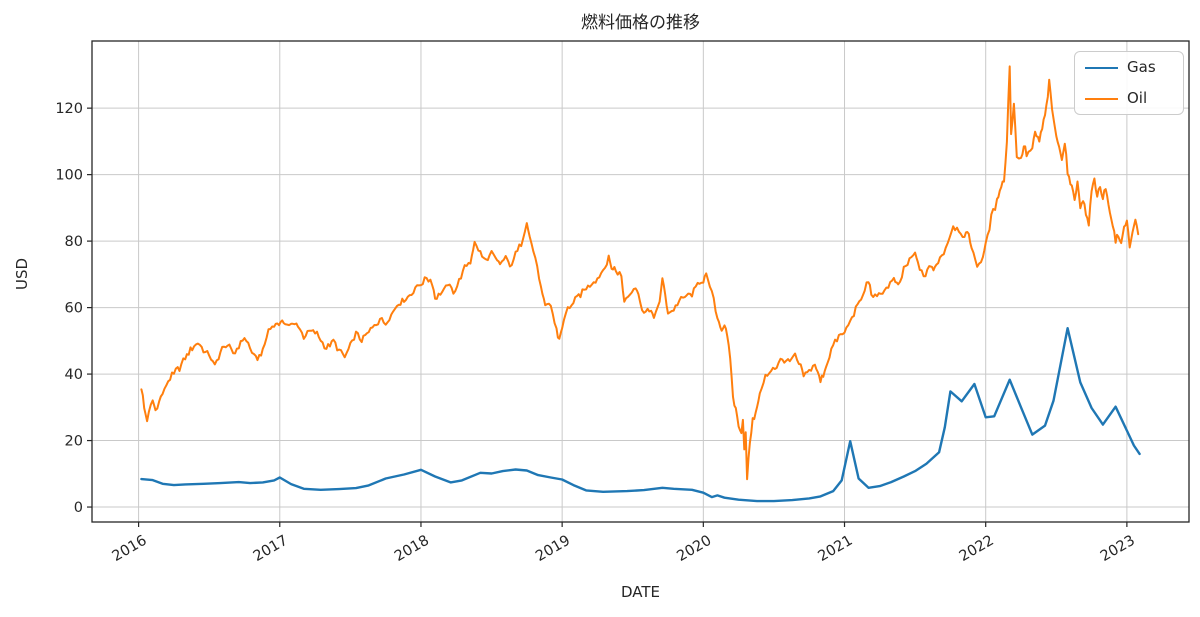 The height and width of the screenshot is (617, 1200). What do you see at coordinates (412, 549) in the screenshot?
I see `x-tick-label: 2018` at bounding box center [412, 549].